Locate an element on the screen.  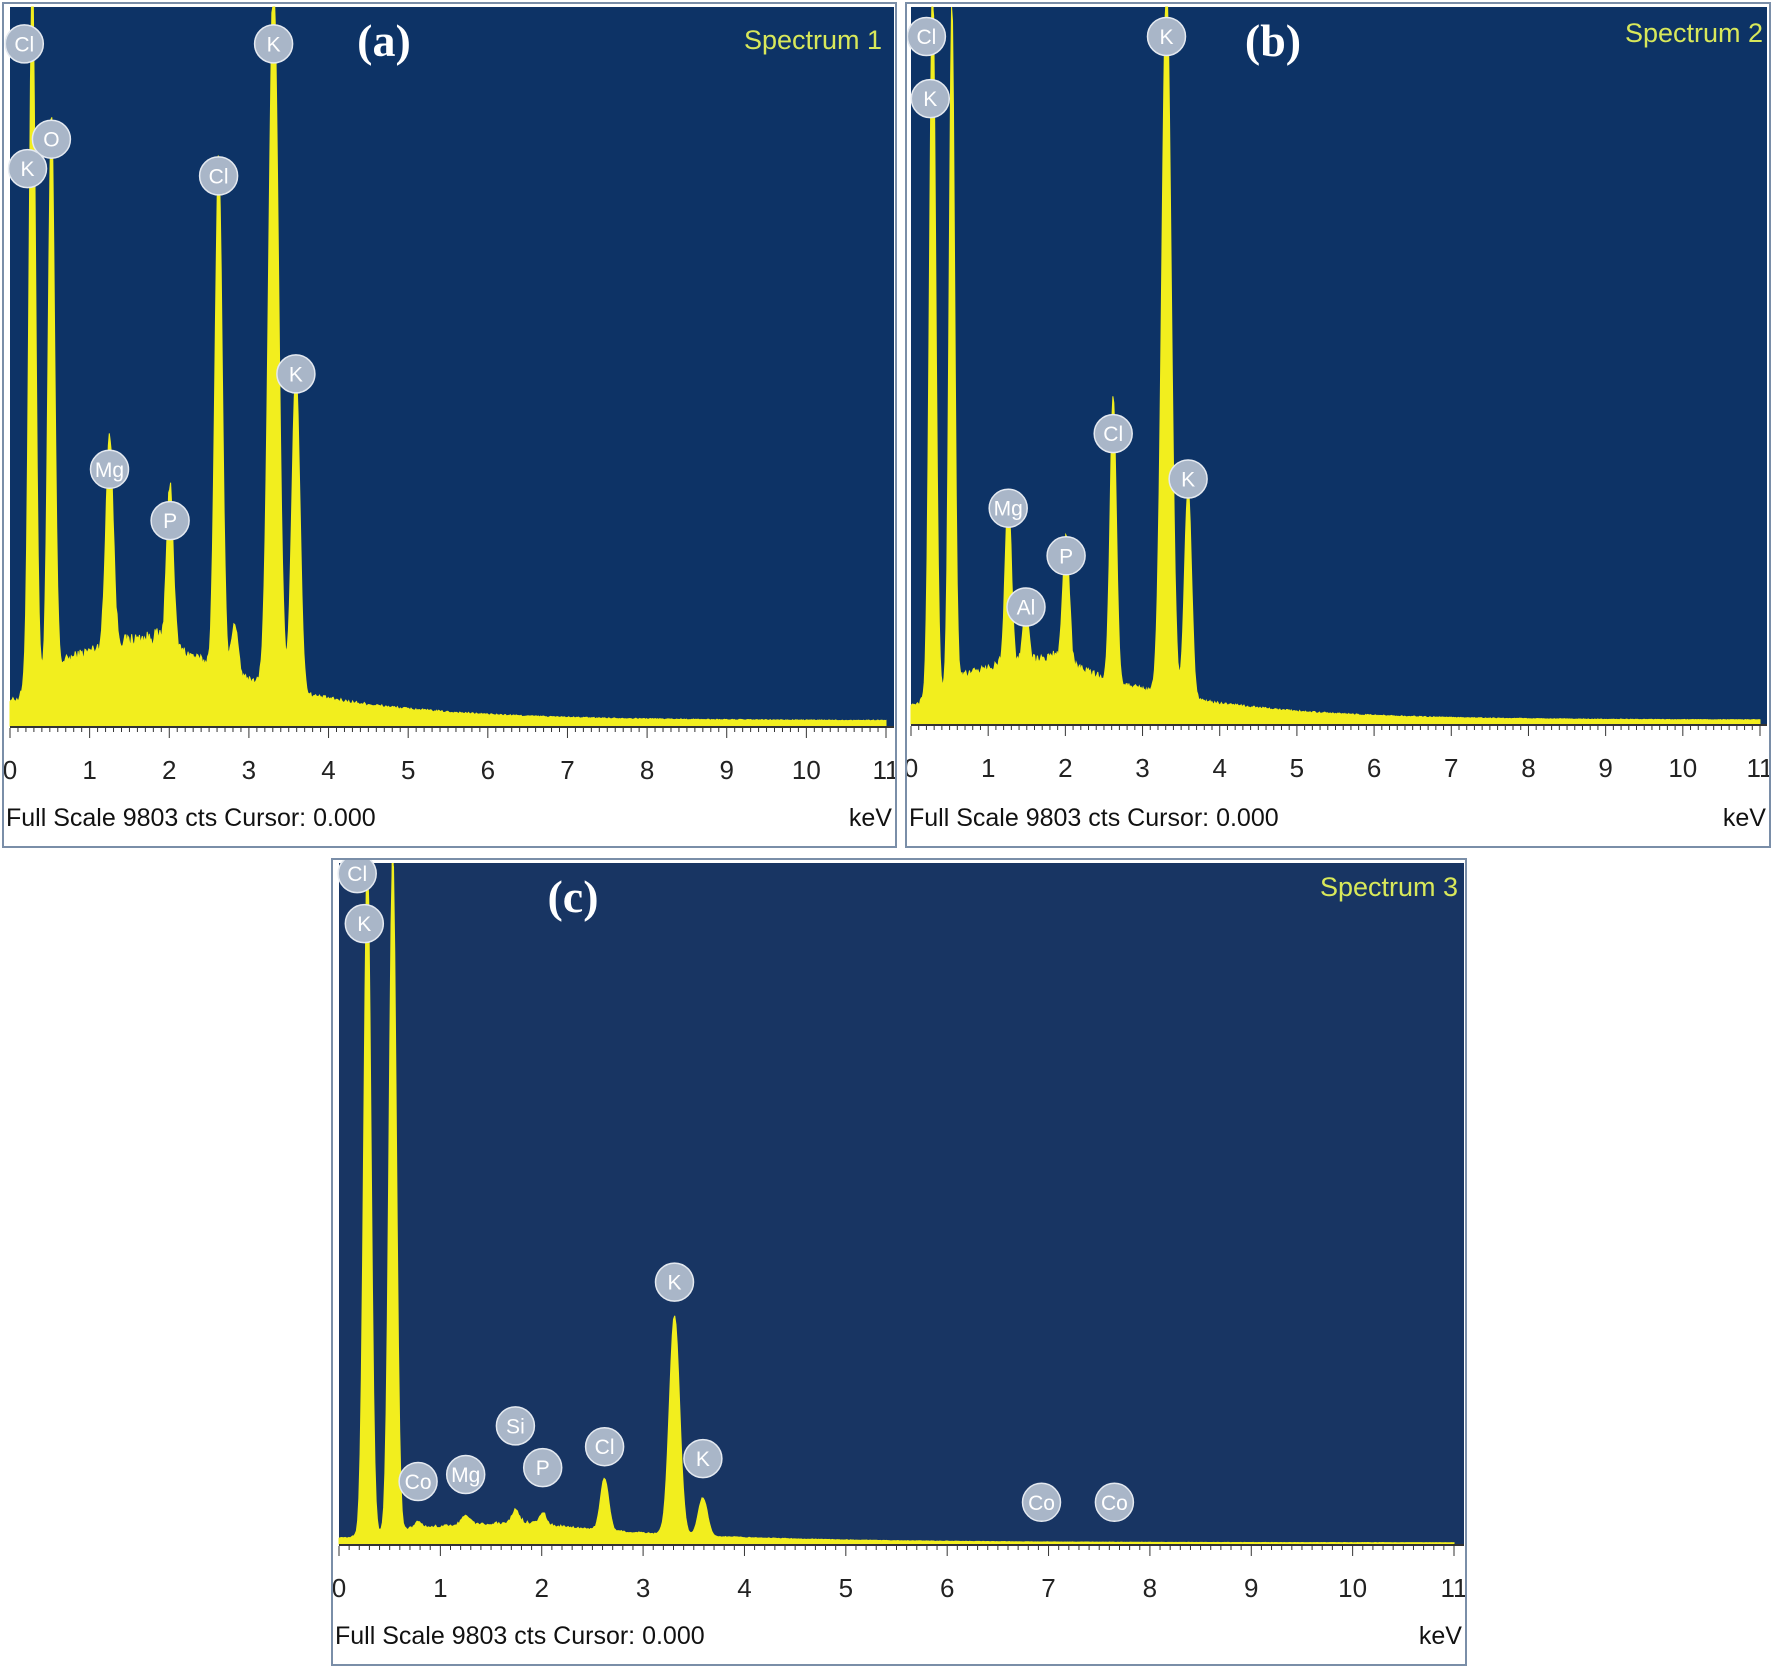
spectrum-title: Spectrum 1 is located at coordinates (813, 40).